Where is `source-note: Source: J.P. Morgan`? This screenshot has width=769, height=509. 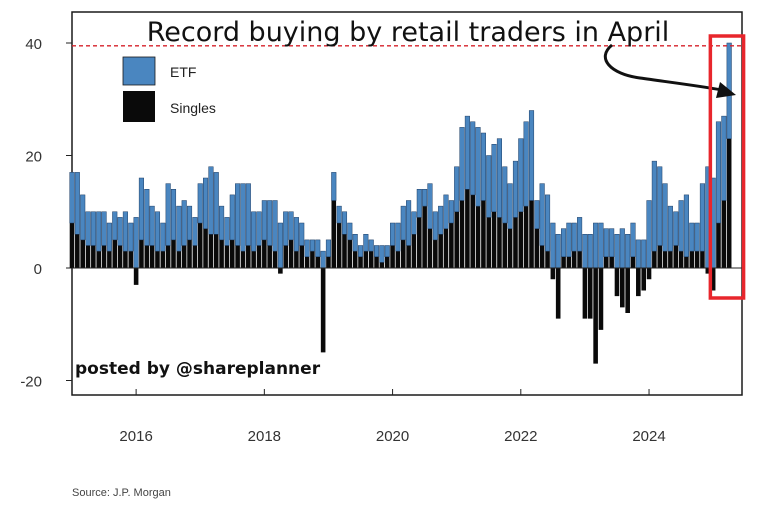 source-note: Source: J.P. Morgan is located at coordinates (121, 493).